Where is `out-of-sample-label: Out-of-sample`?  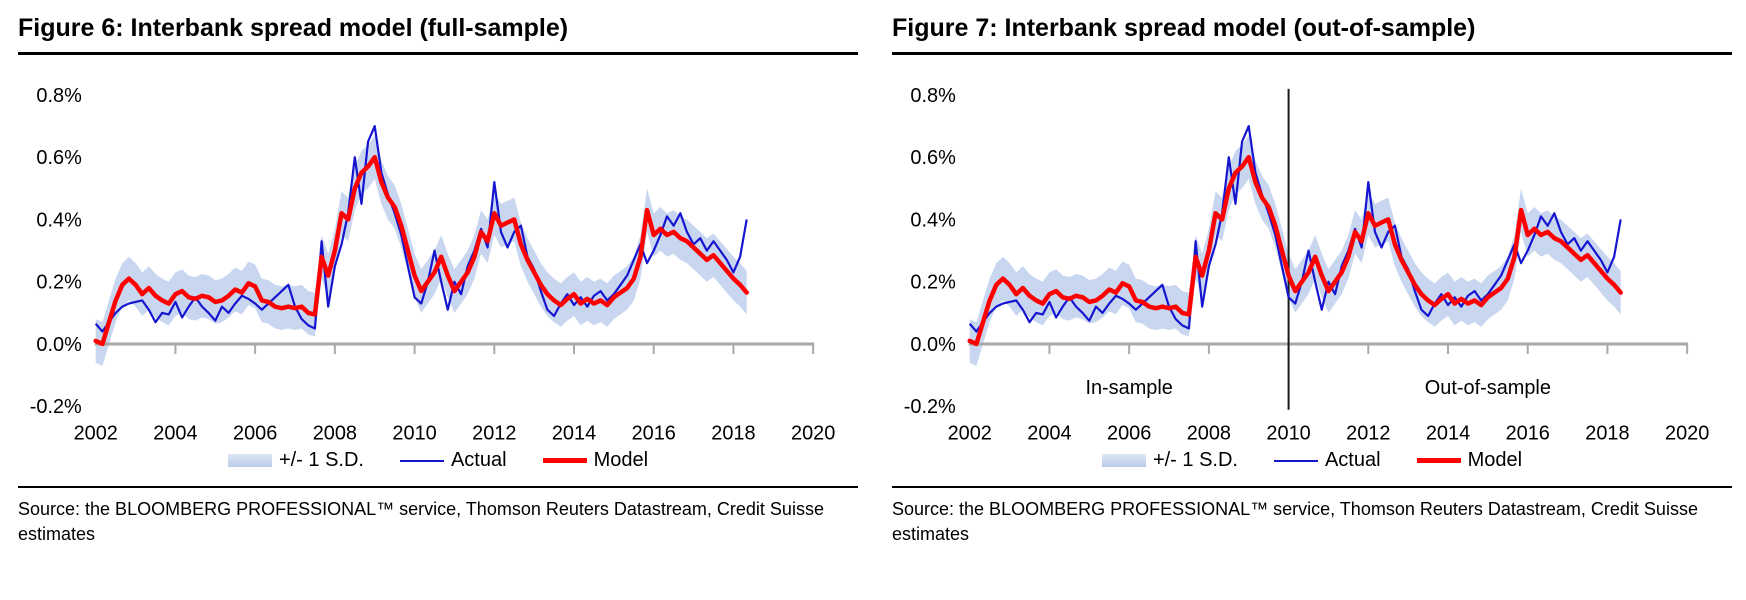 out-of-sample-label: Out-of-sample is located at coordinates (1488, 388).